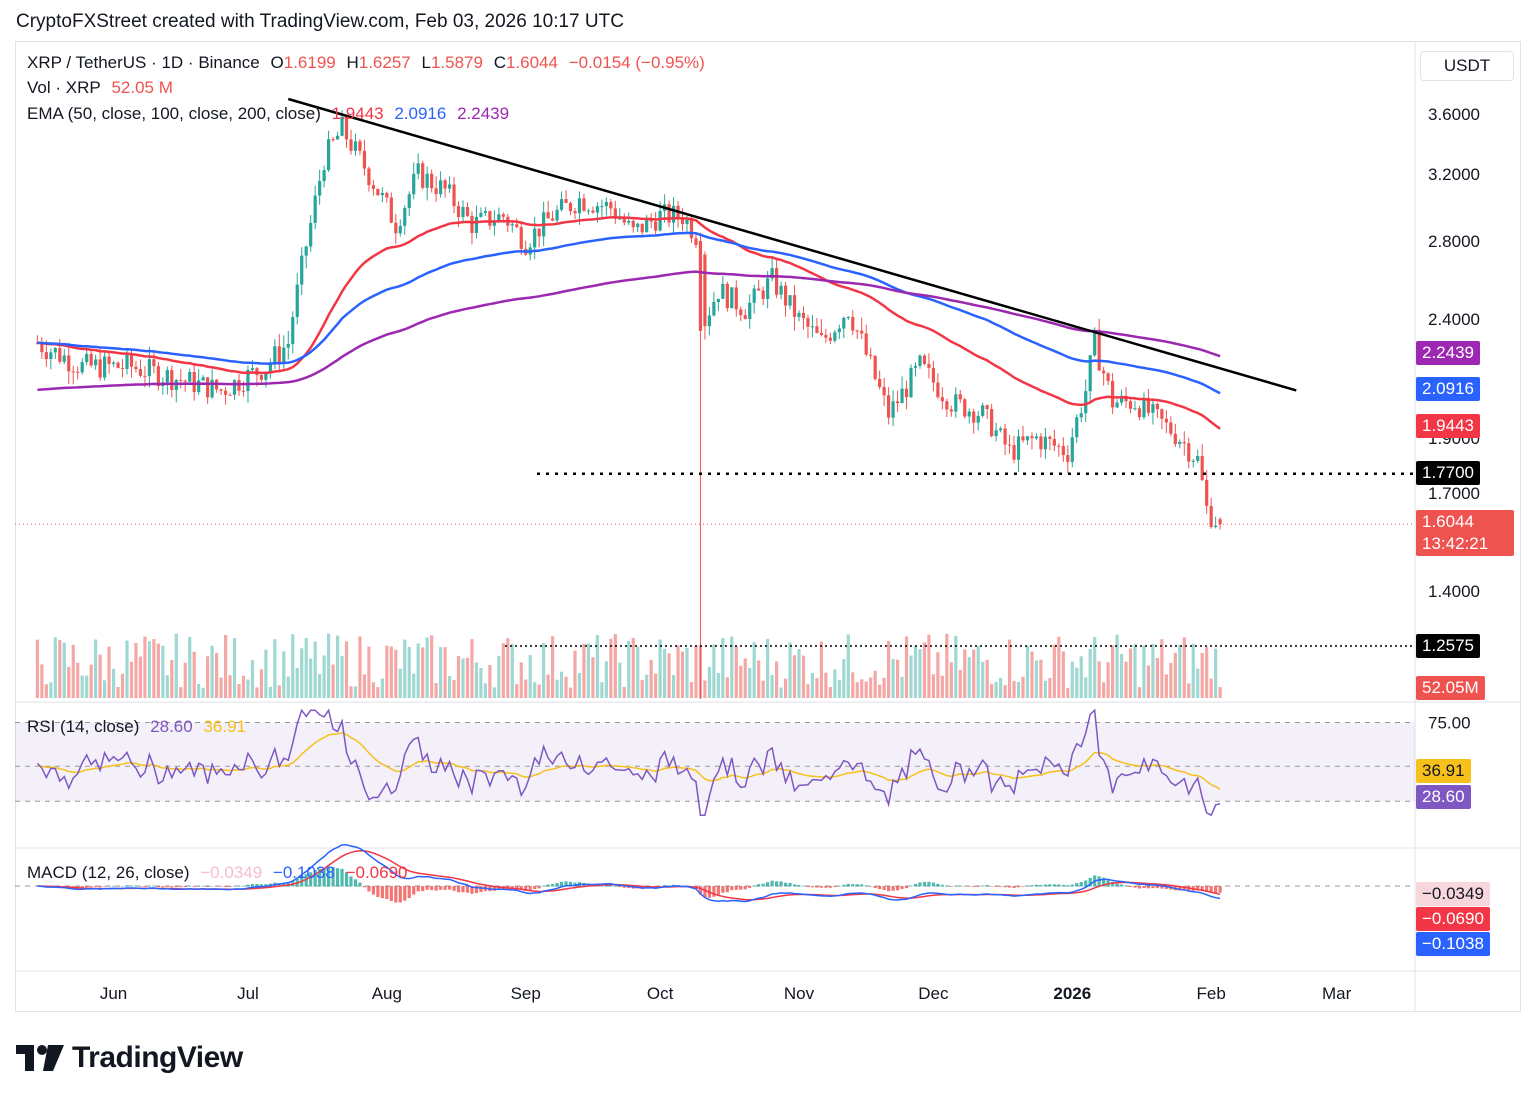 The height and width of the screenshot is (1102, 1536). I want to click on time-tick-label: 2026, so click(1072, 993).